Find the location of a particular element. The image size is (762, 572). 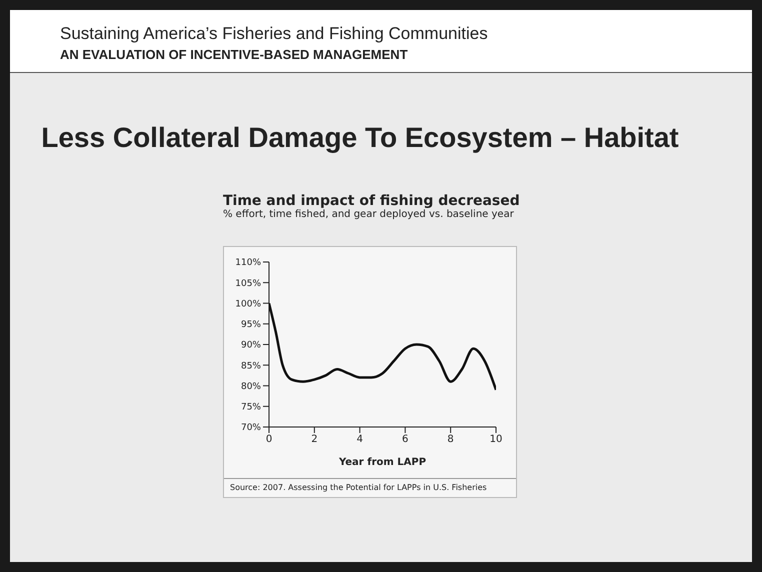

x-axis-title: Year from LAPP is located at coordinates (382, 462).